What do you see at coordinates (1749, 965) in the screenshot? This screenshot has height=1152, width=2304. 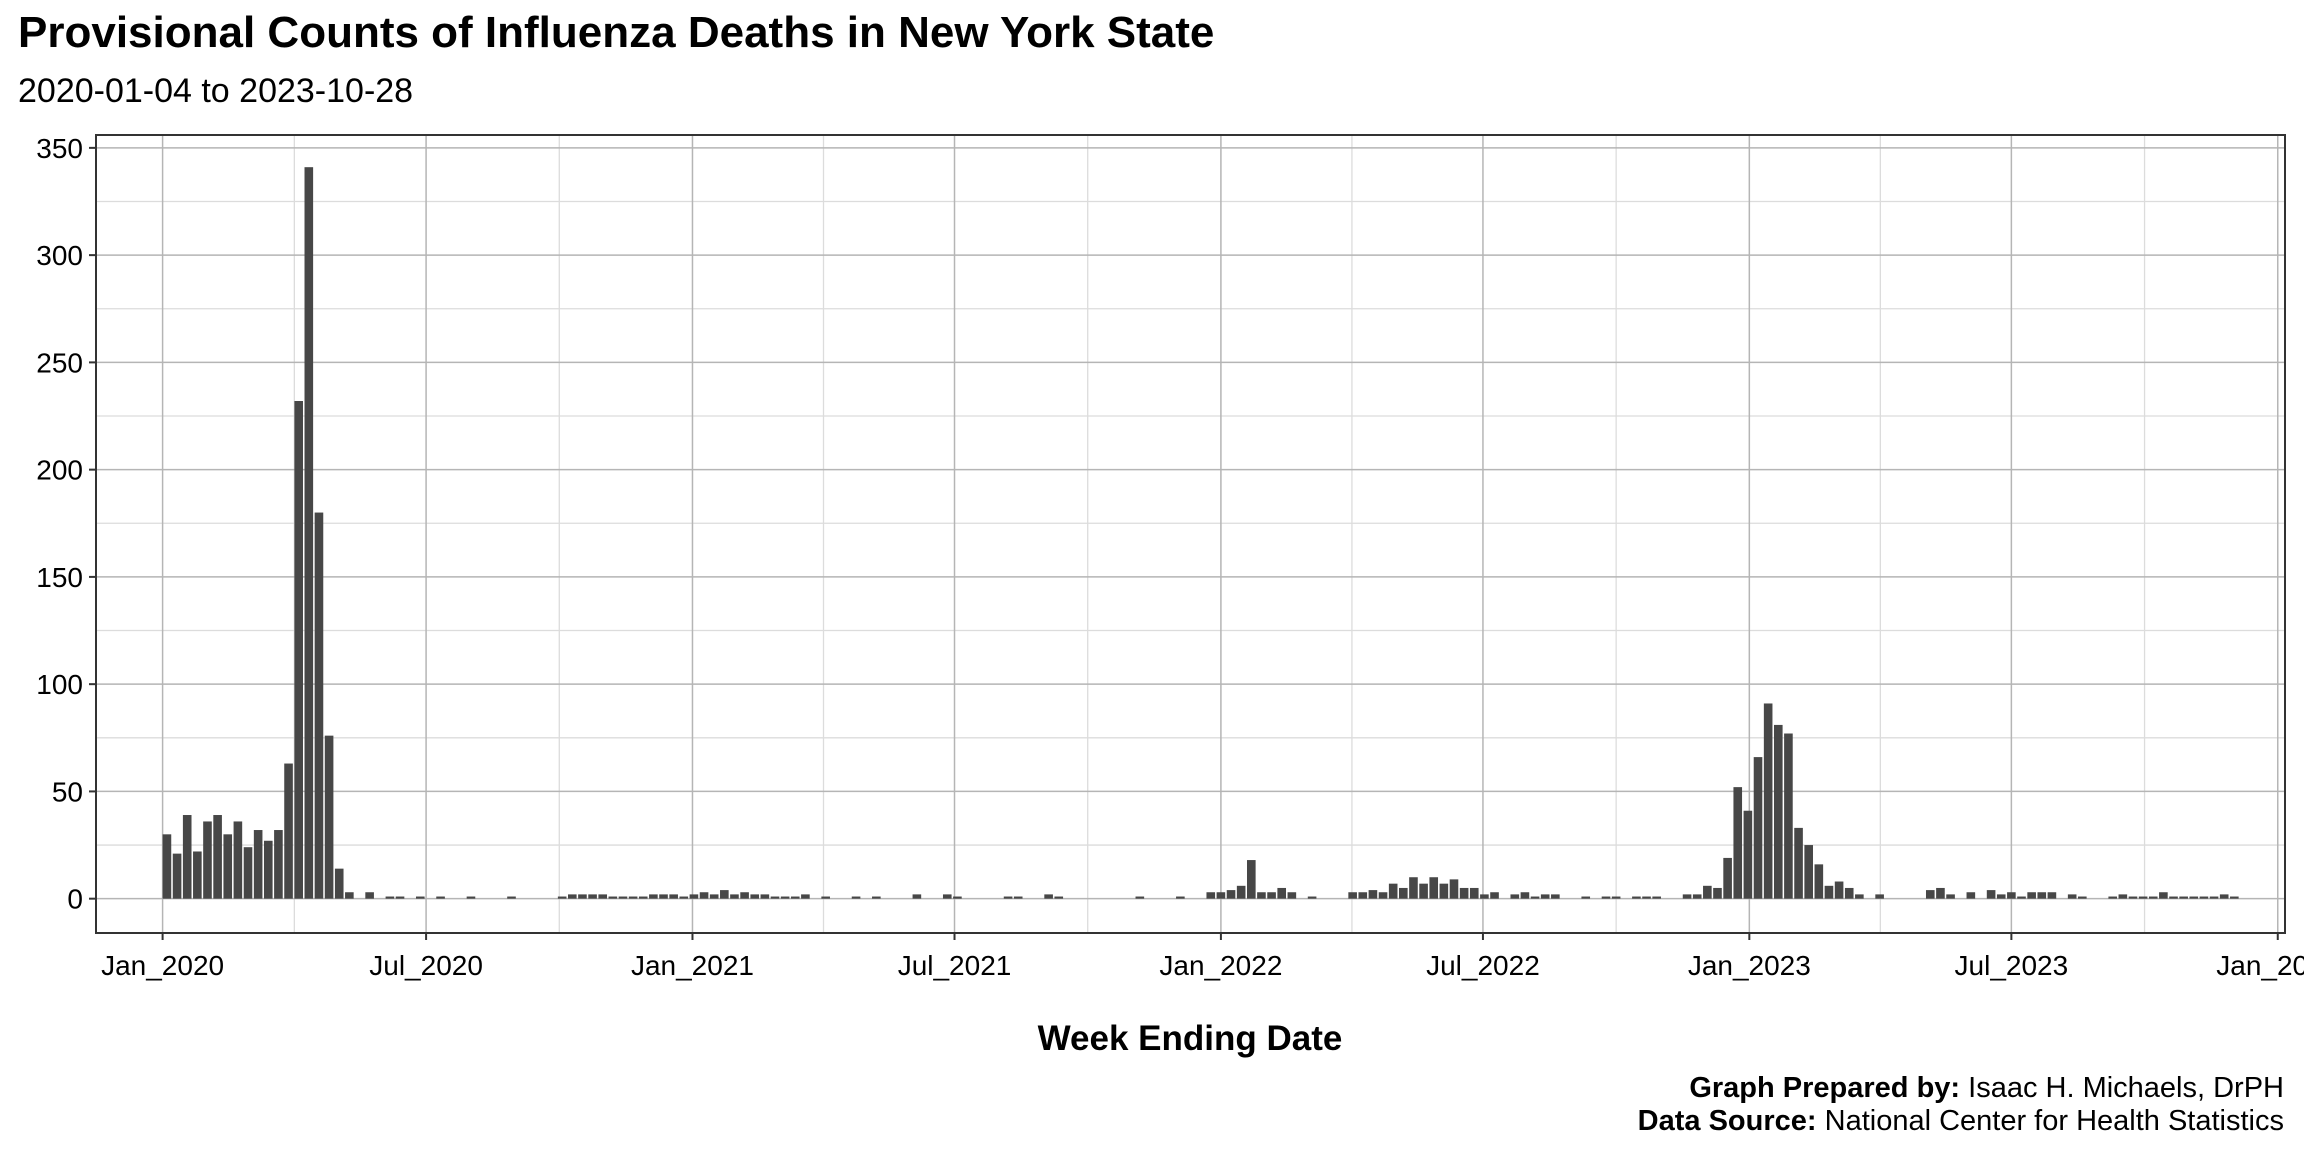 I see `x-tick-label: Jan_2023` at bounding box center [1749, 965].